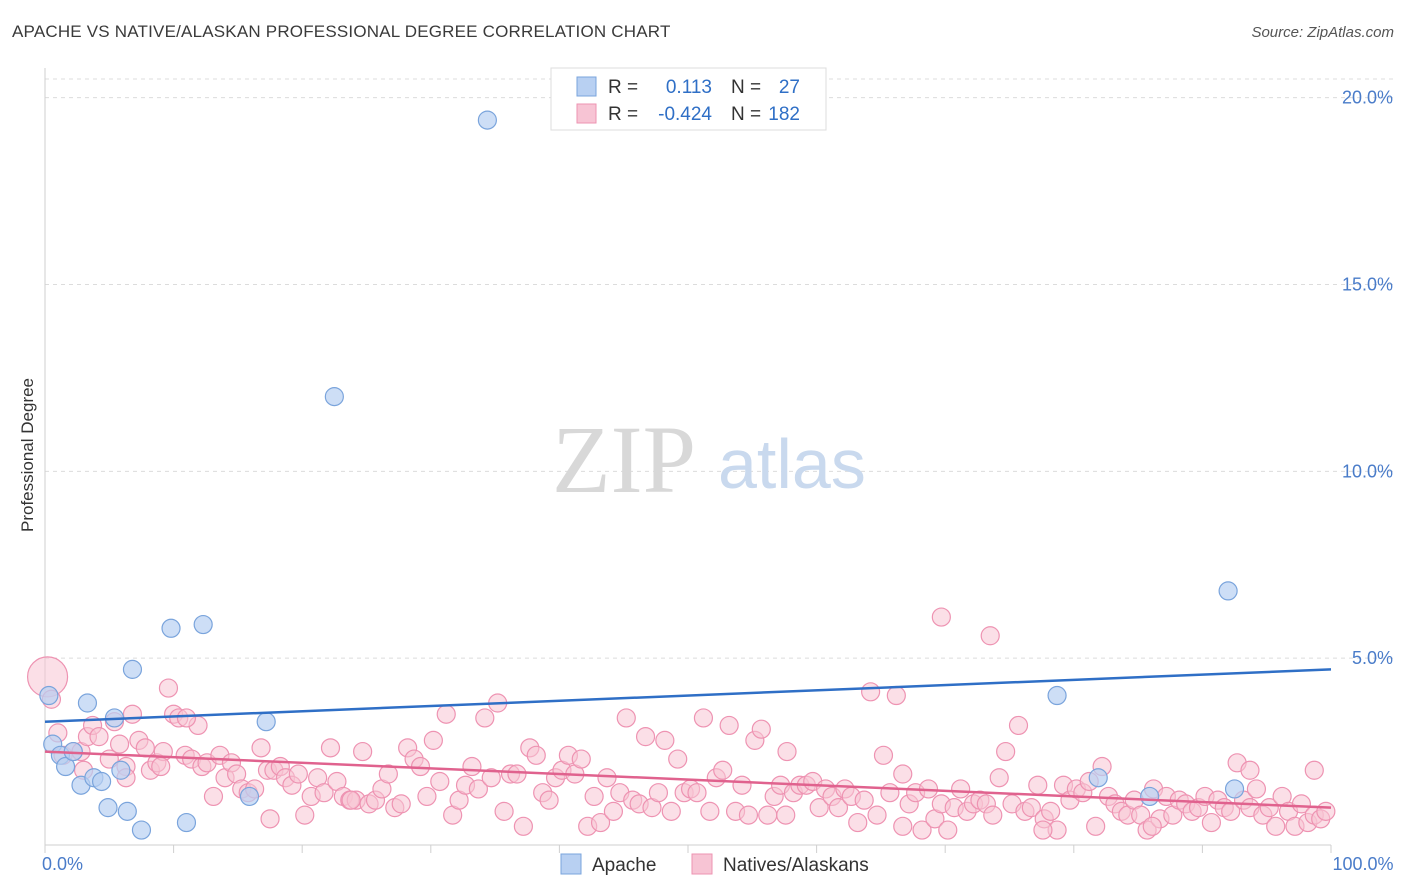 The height and width of the screenshot is (892, 1406). What do you see at coordinates (586, 113) in the screenshot?
I see `native-legend-swatch` at bounding box center [586, 113].